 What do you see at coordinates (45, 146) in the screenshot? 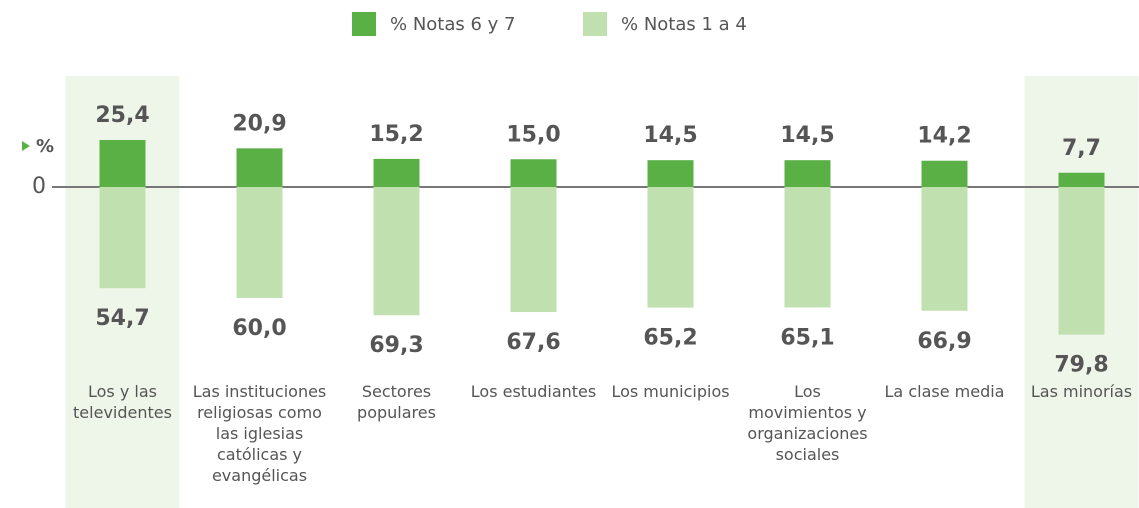
I see `y-axis-label: %` at bounding box center [45, 146].